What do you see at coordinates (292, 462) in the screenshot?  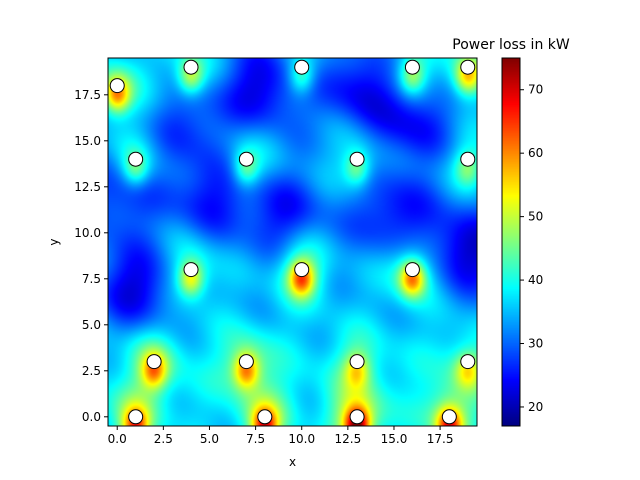 I see `x-axis-label: x` at bounding box center [292, 462].